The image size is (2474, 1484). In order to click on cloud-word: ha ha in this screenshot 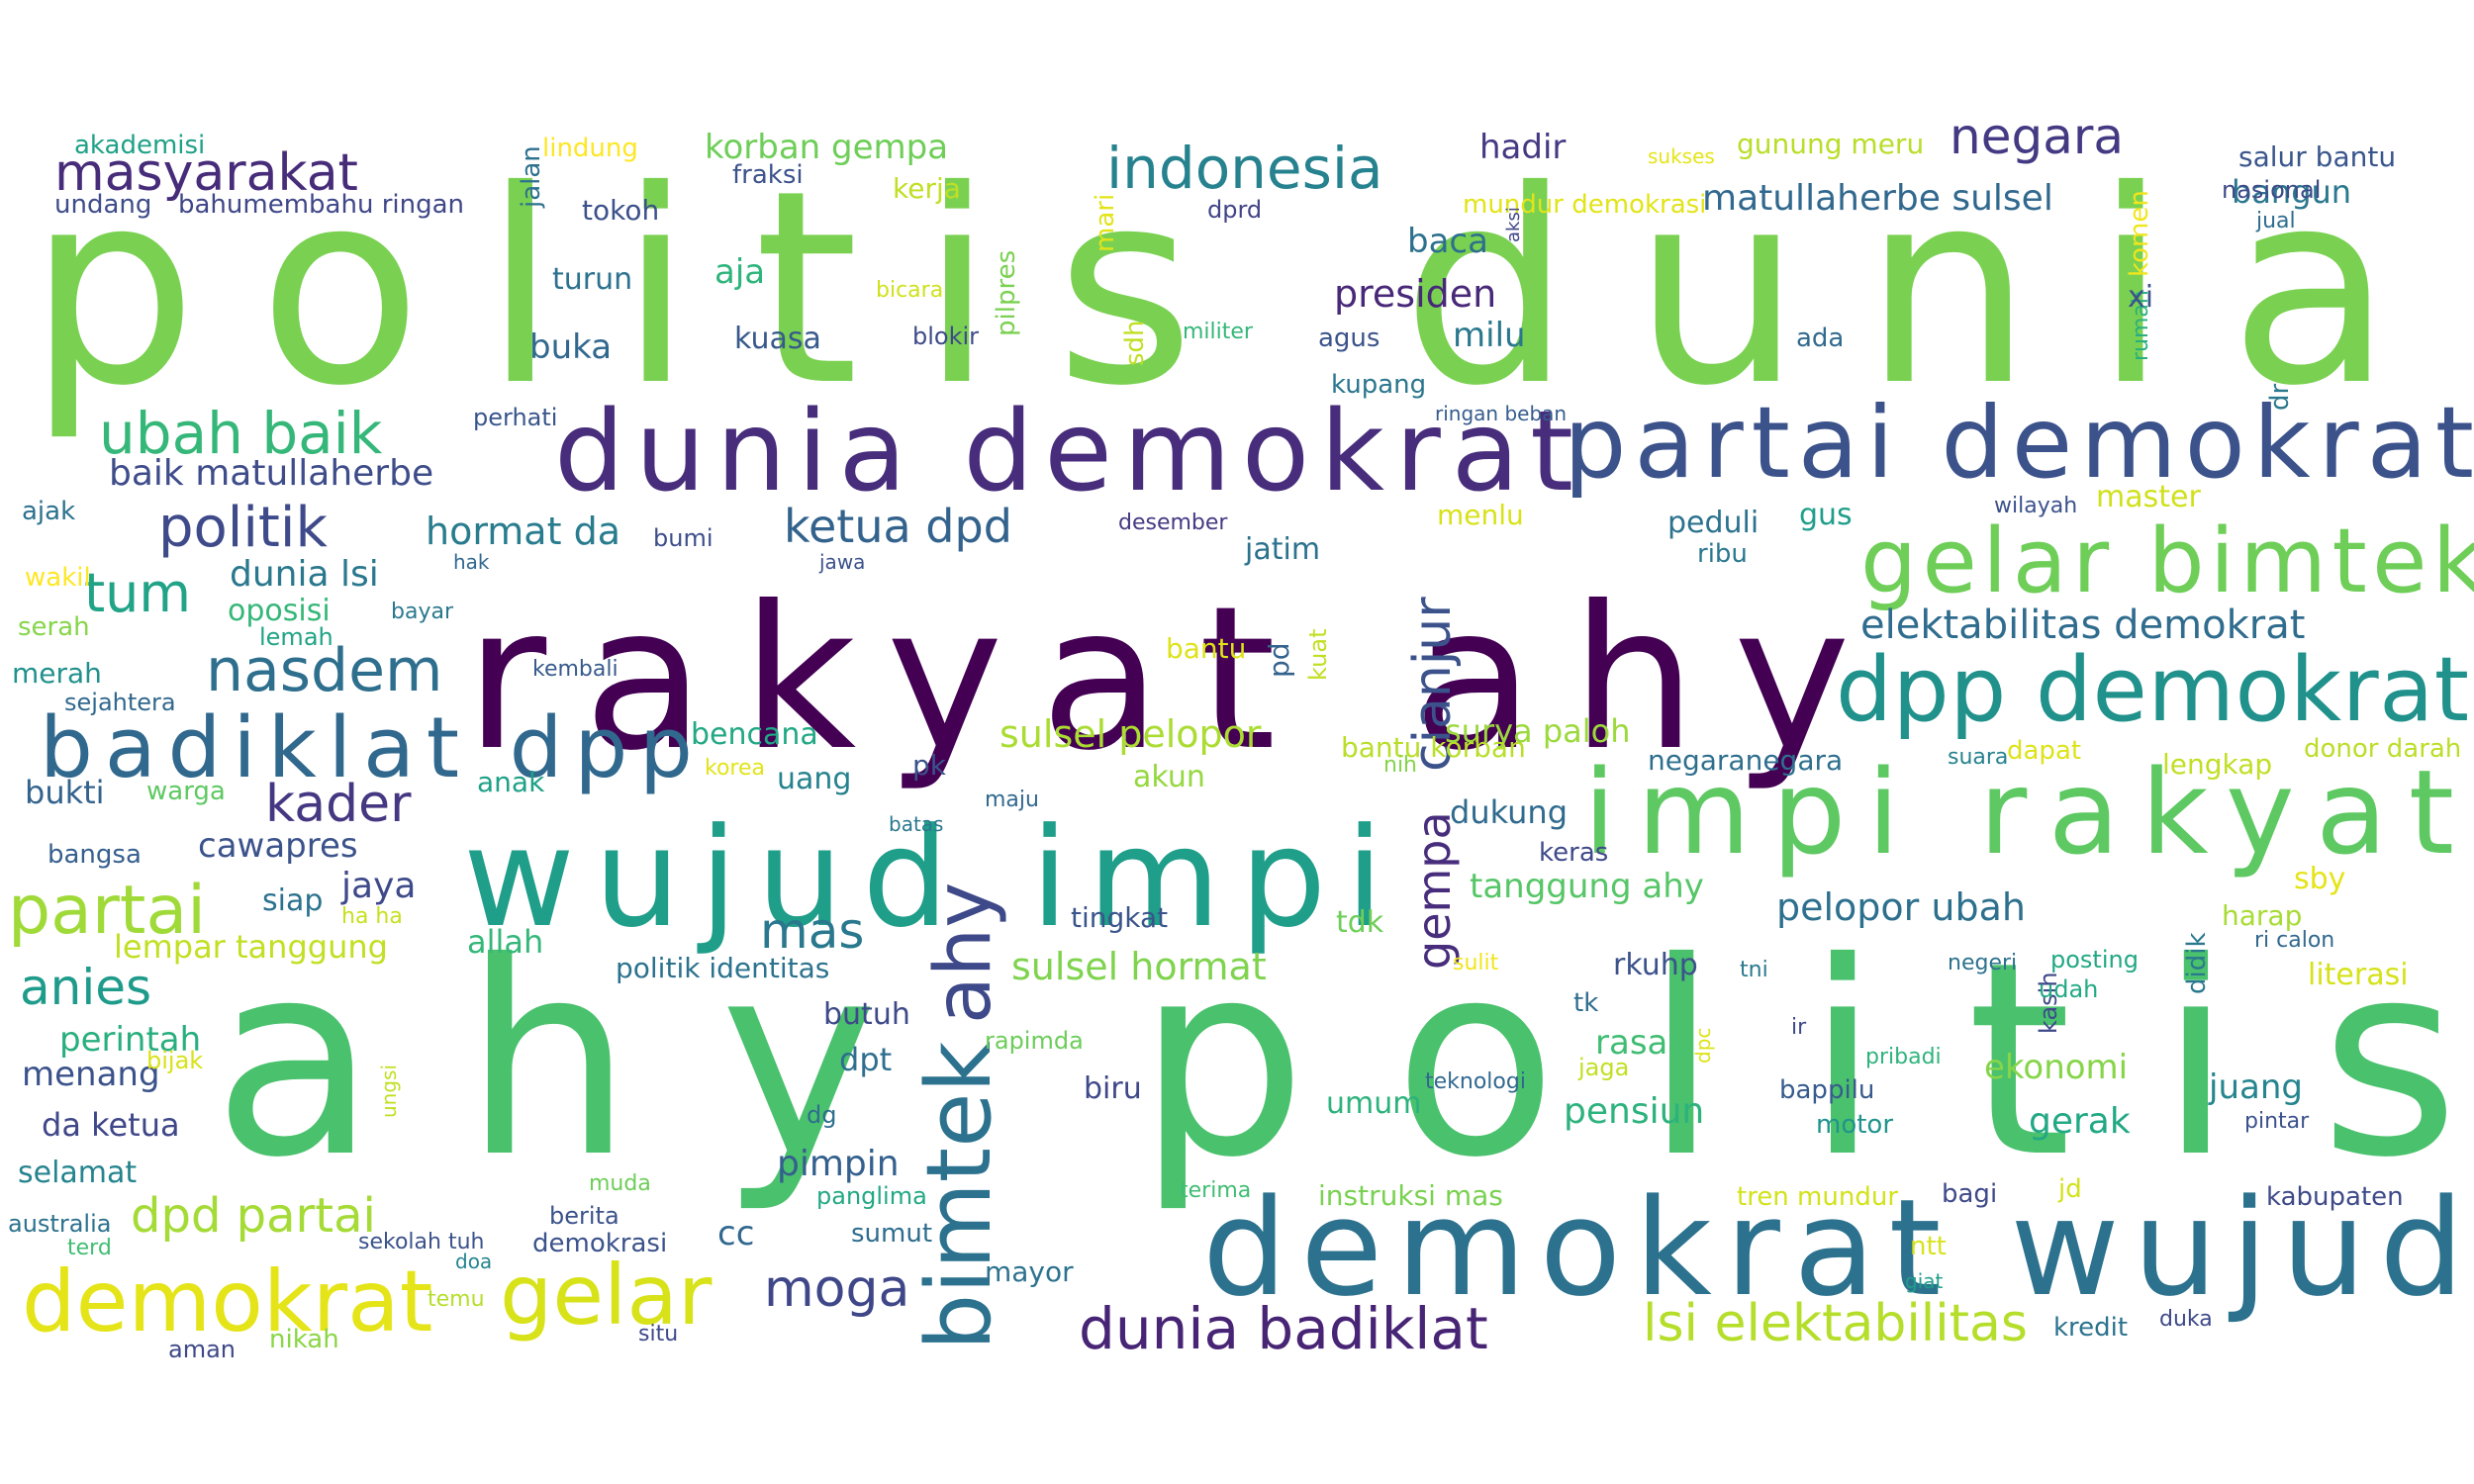, I will do `click(372, 916)`.